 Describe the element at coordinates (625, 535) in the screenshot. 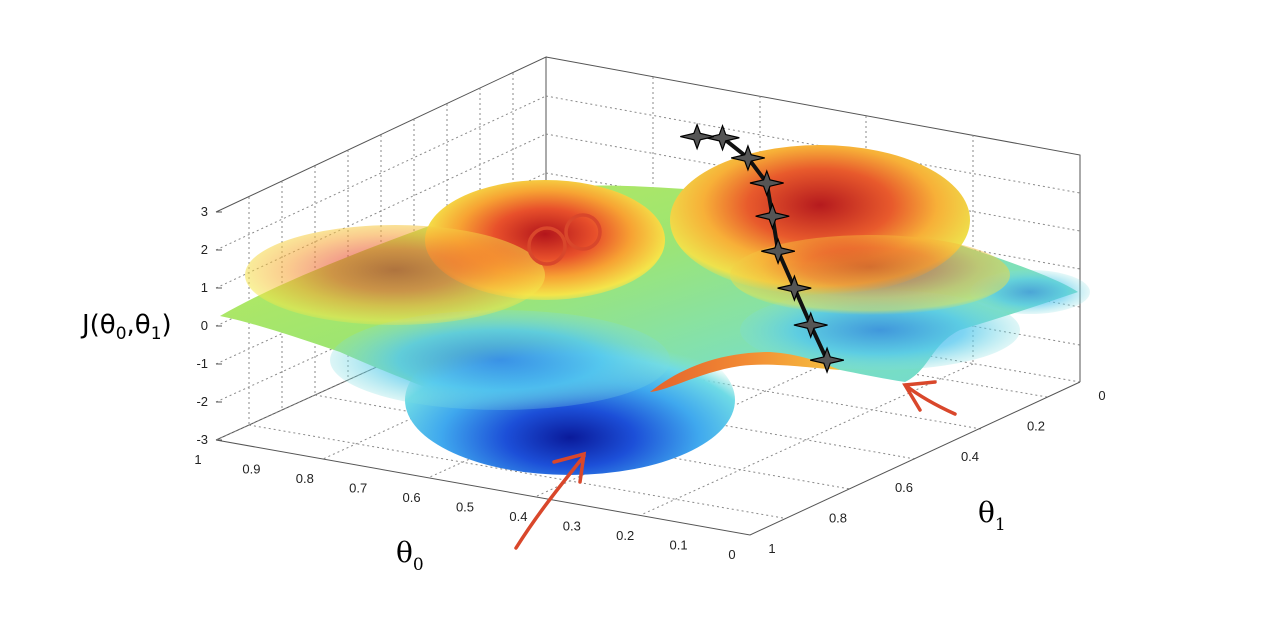

I see `theta0-tick-label: 0.2` at that location.